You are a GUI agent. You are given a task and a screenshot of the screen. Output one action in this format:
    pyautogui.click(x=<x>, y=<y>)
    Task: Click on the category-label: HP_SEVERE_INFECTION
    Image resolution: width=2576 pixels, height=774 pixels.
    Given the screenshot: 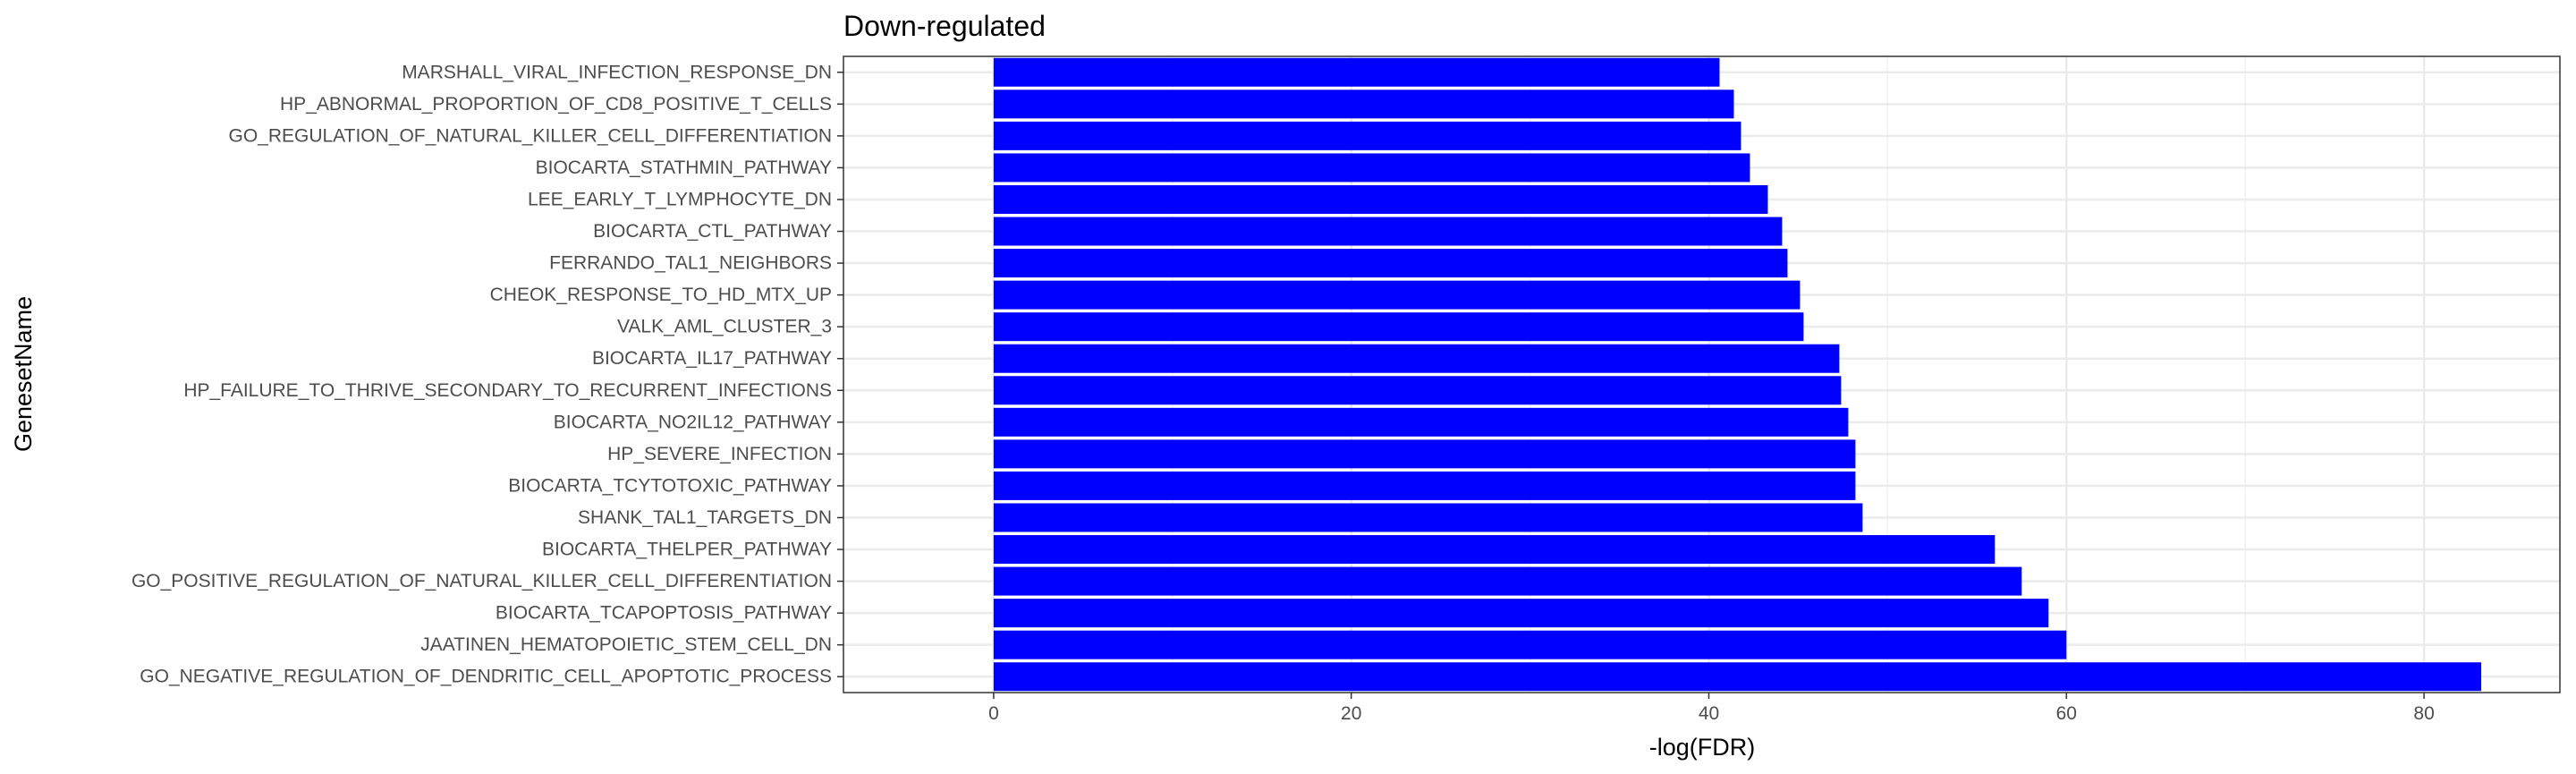 What is the action you would take?
    pyautogui.click(x=719, y=454)
    